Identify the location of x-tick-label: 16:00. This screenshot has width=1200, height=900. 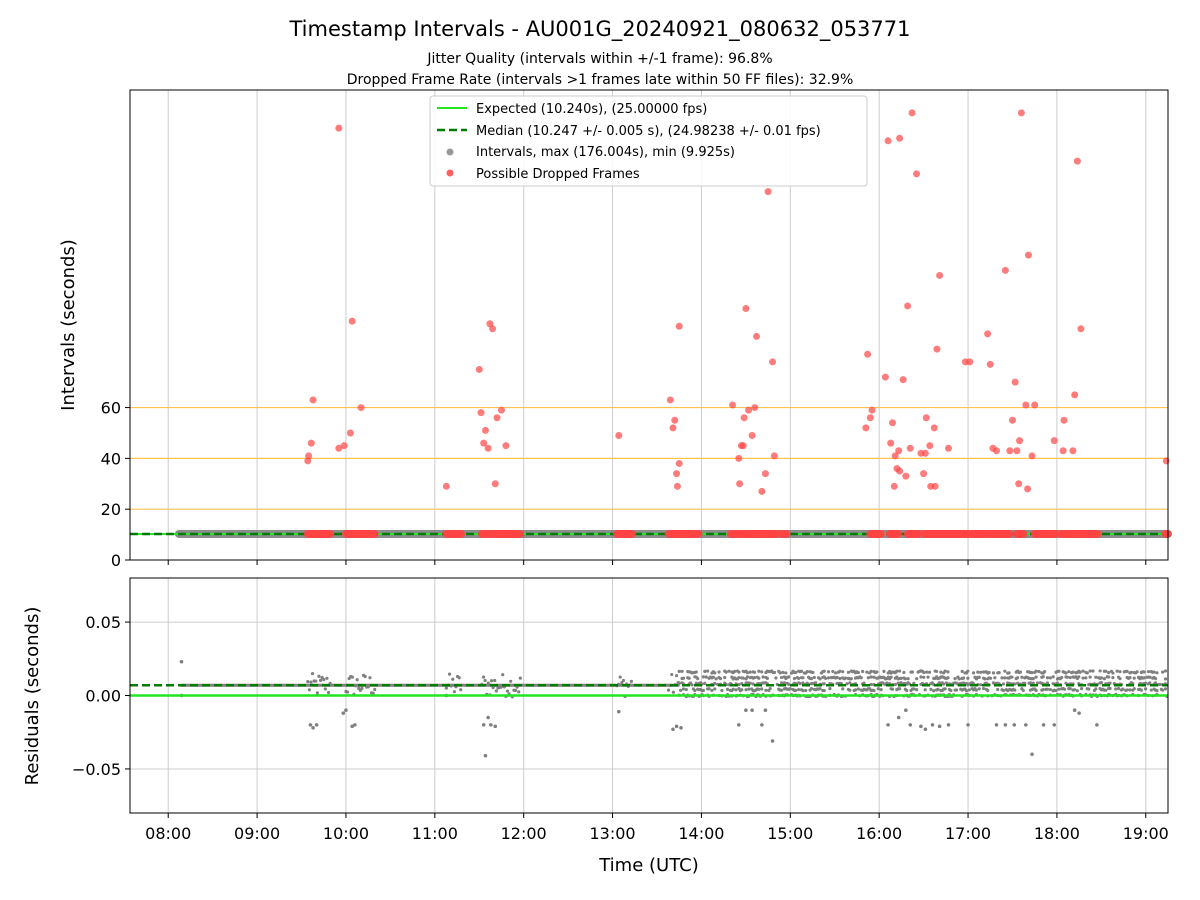
(879, 833).